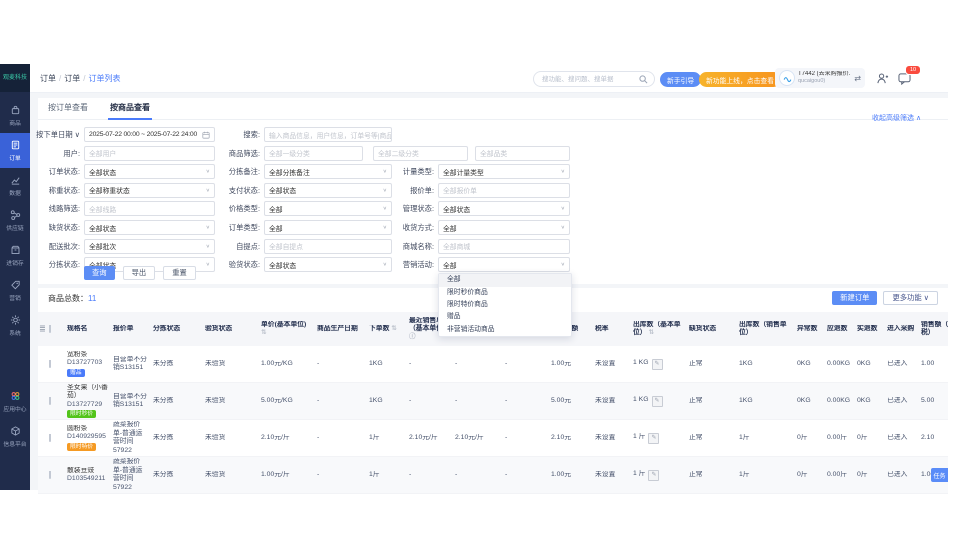 This screenshot has width=956, height=557. What do you see at coordinates (149, 246) in the screenshot?
I see `filter-select-配送批次: 全部批次 ∨` at bounding box center [149, 246].